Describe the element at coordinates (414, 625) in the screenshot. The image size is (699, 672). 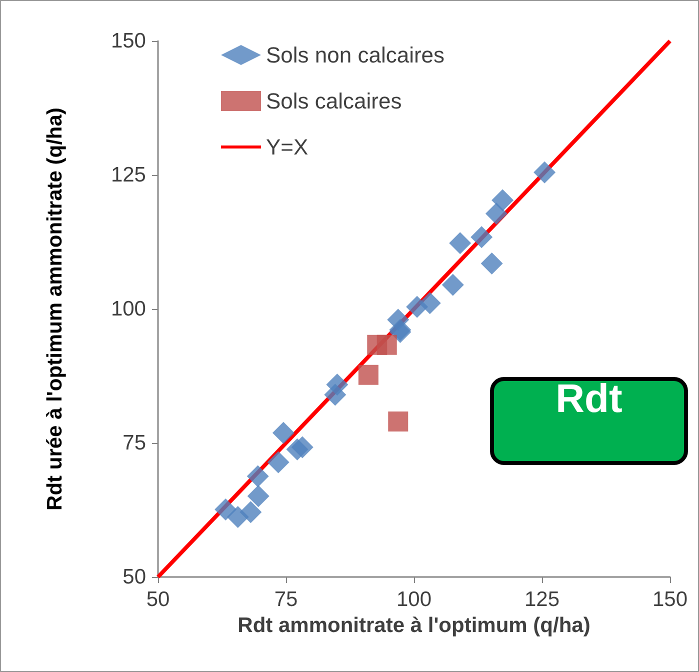
I see `x-axis-title: Rdt ammonitrate à l'optimum (q/ha)` at that location.